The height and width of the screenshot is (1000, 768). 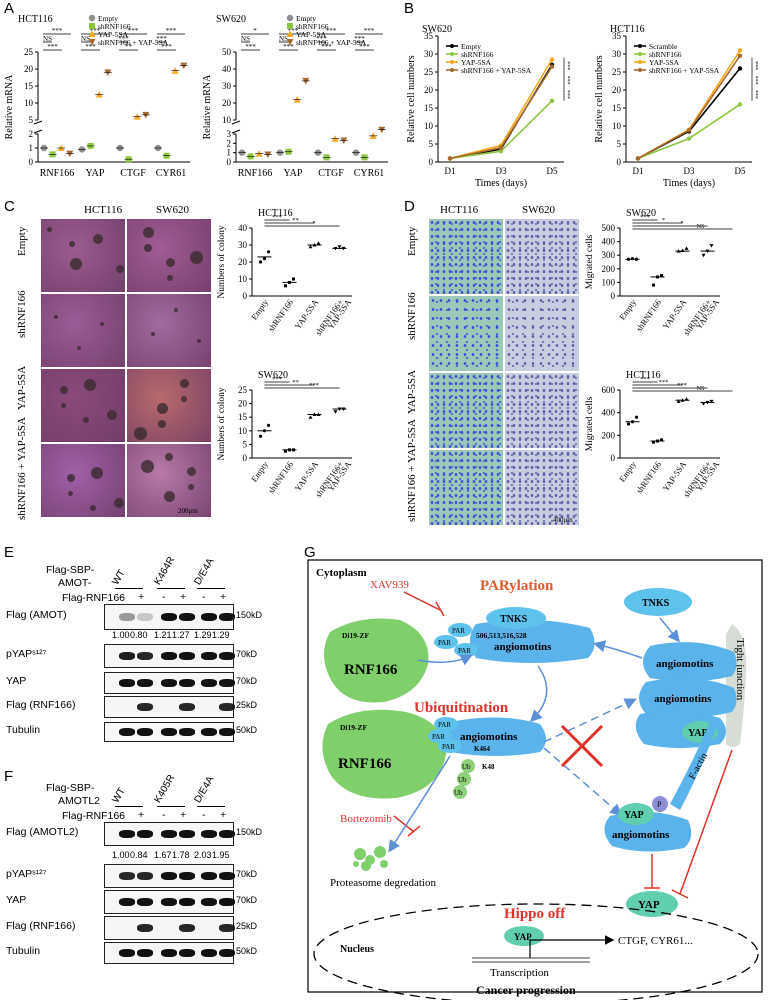 What do you see at coordinates (310, 552) in the screenshot?
I see `panel-label-g: G` at bounding box center [310, 552].